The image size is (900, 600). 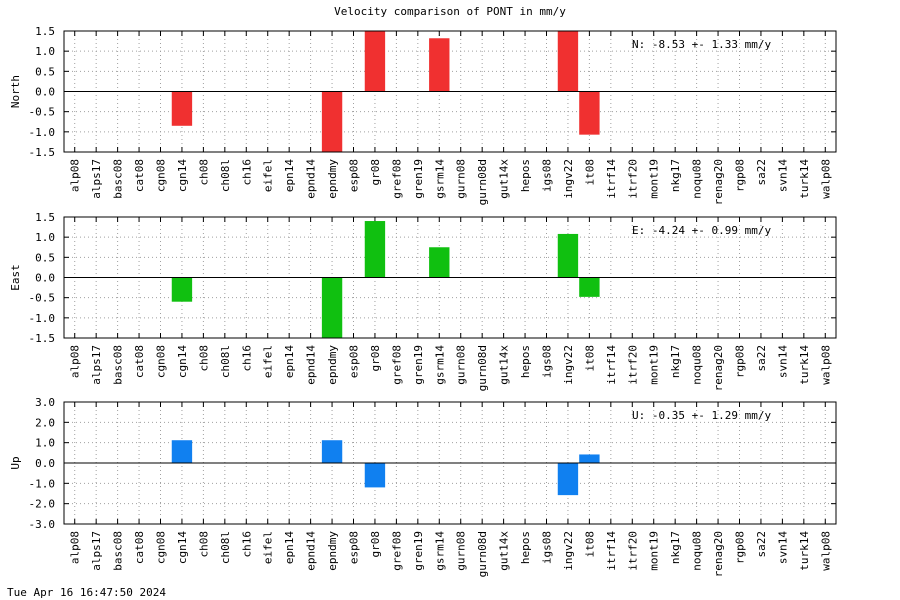 I want to click on x-tick-label: cgn14, so click(x=182, y=175).